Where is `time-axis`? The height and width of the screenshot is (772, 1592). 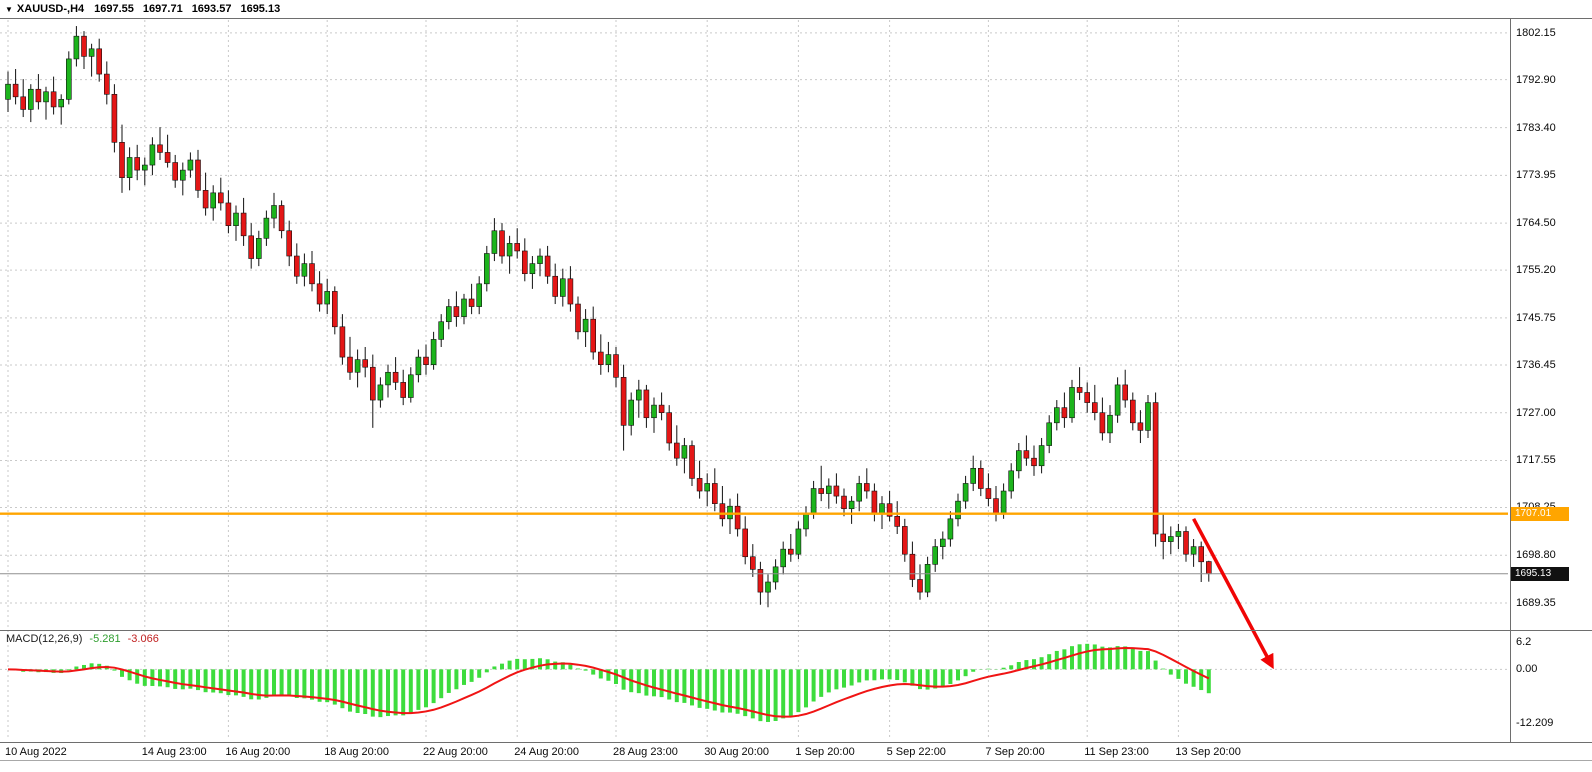 time-axis is located at coordinates (755, 751).